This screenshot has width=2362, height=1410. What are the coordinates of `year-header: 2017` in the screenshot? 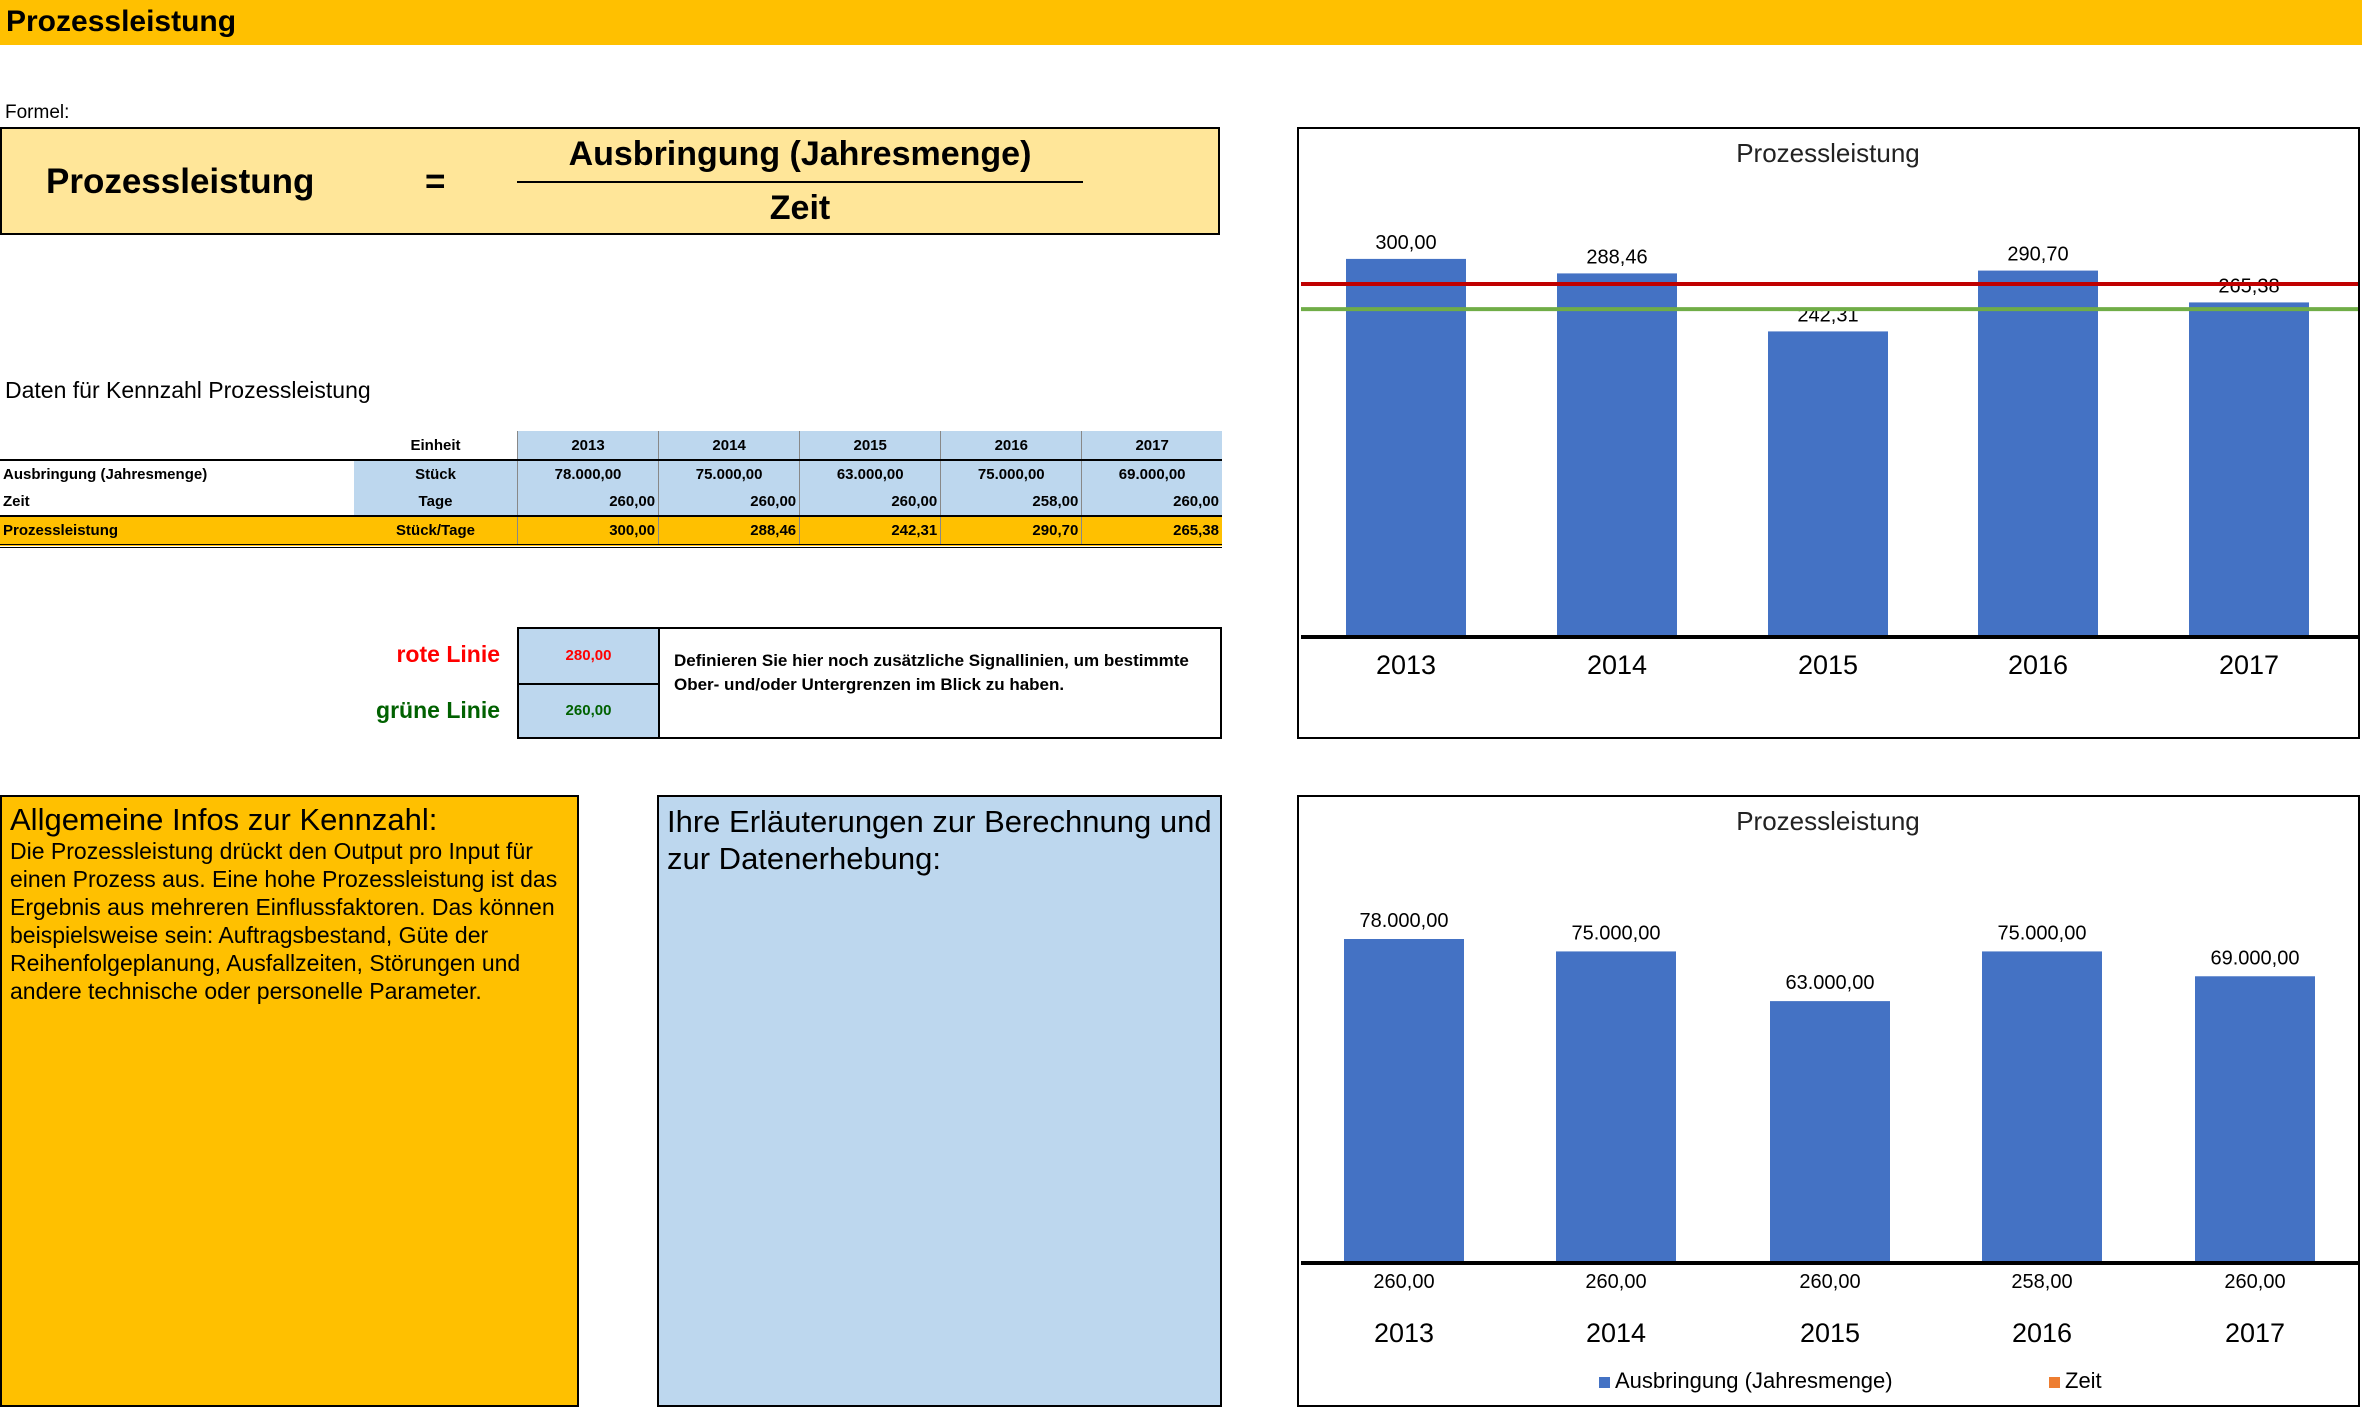 It's located at (1151, 445).